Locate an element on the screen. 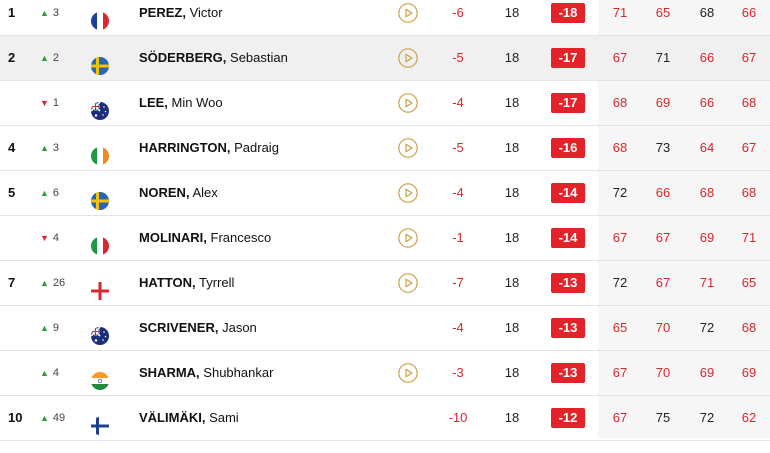  player-name: SÖDERBERG, Sebastian is located at coordinates (213, 58).